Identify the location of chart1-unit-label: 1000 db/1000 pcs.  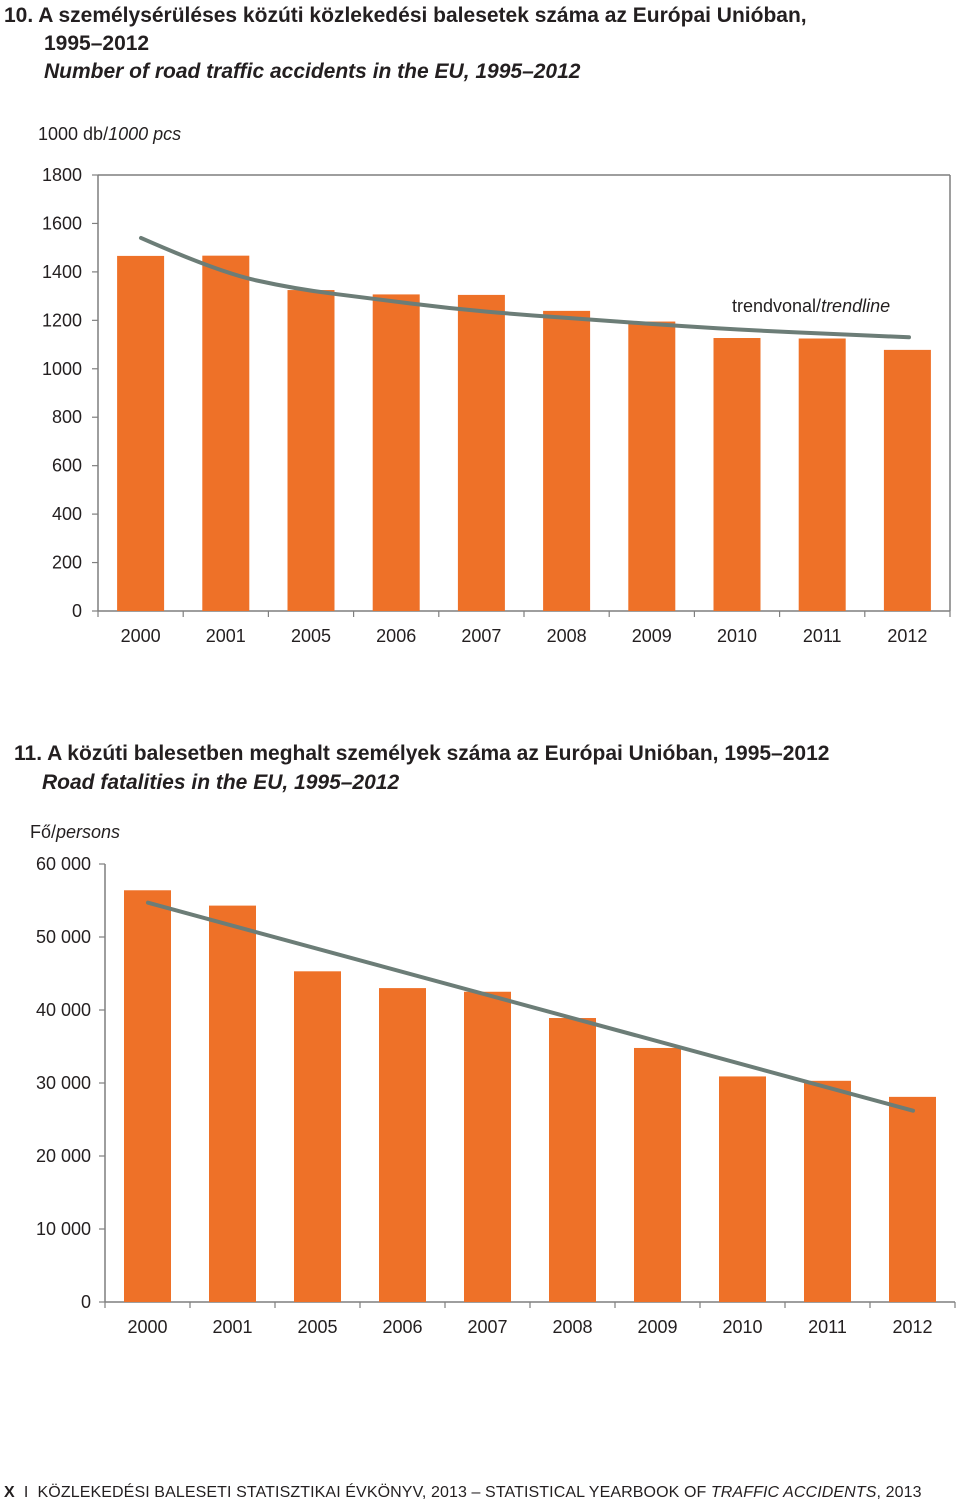
(109, 134).